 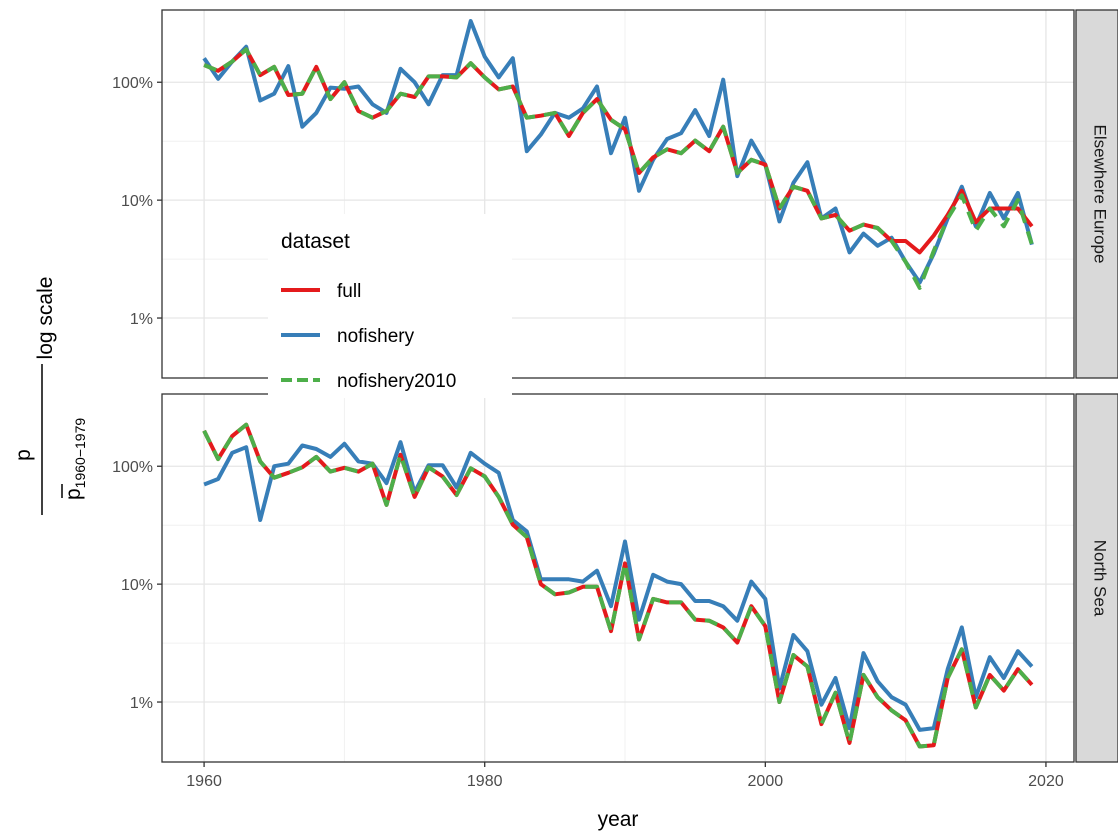 I want to click on x-tick-label: 1960, so click(x=204, y=781).